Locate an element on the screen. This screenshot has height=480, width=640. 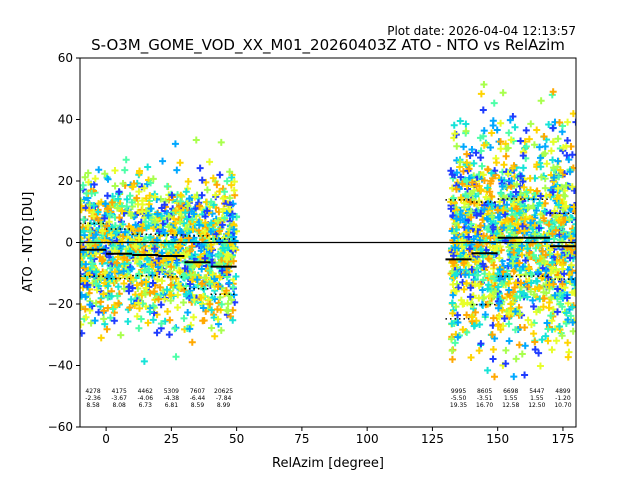
x-tick-label: 100 is located at coordinates (367, 439).